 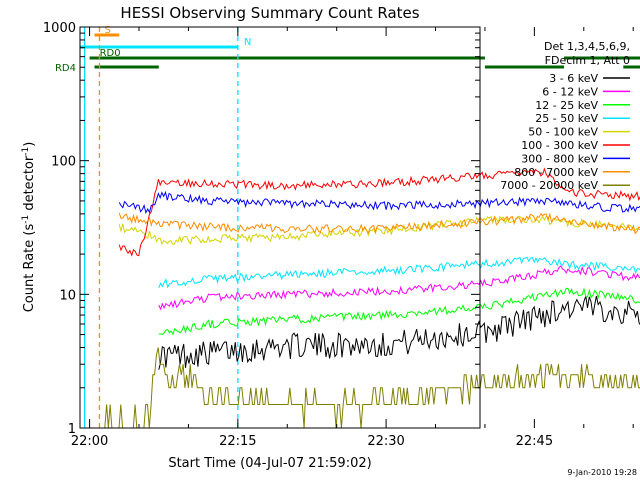 What do you see at coordinates (67, 295) in the screenshot?
I see `y-tick-label: 10` at bounding box center [67, 295].